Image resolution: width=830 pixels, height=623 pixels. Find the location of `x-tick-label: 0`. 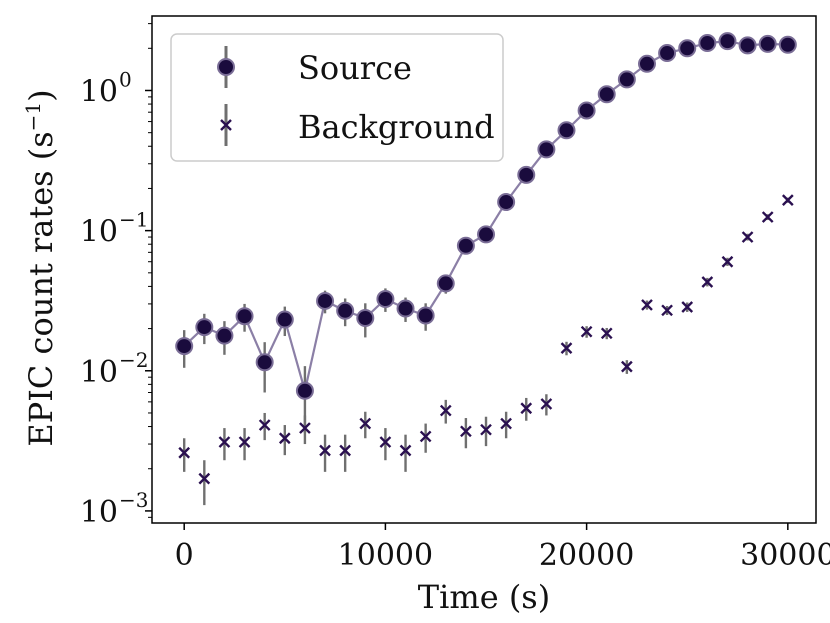

x-tick-label: 0 is located at coordinates (184, 555).